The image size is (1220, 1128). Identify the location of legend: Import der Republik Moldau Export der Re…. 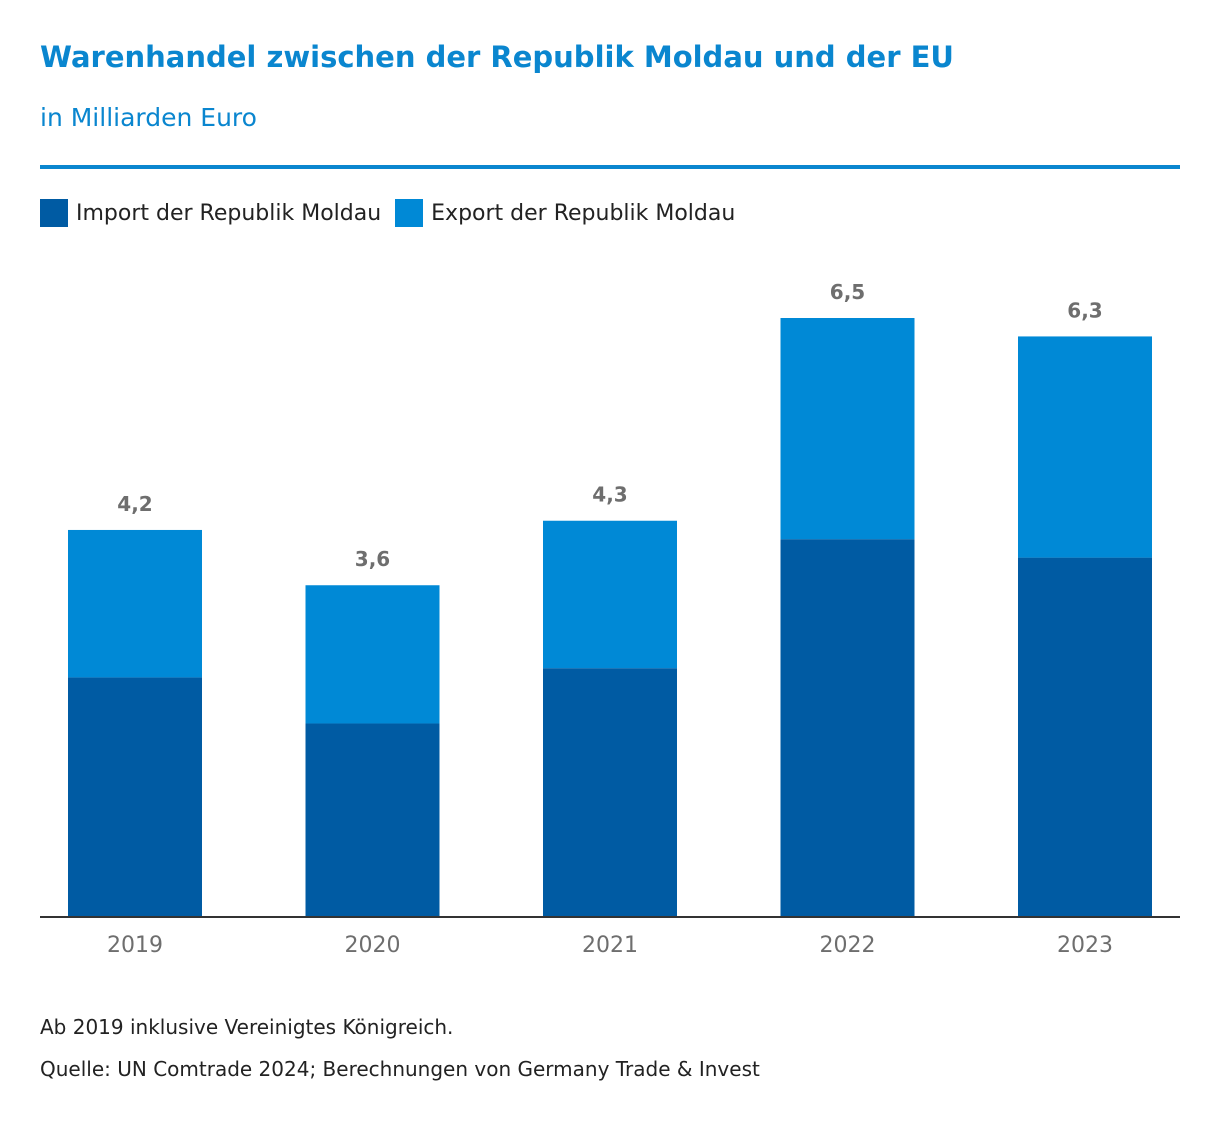
(394, 213).